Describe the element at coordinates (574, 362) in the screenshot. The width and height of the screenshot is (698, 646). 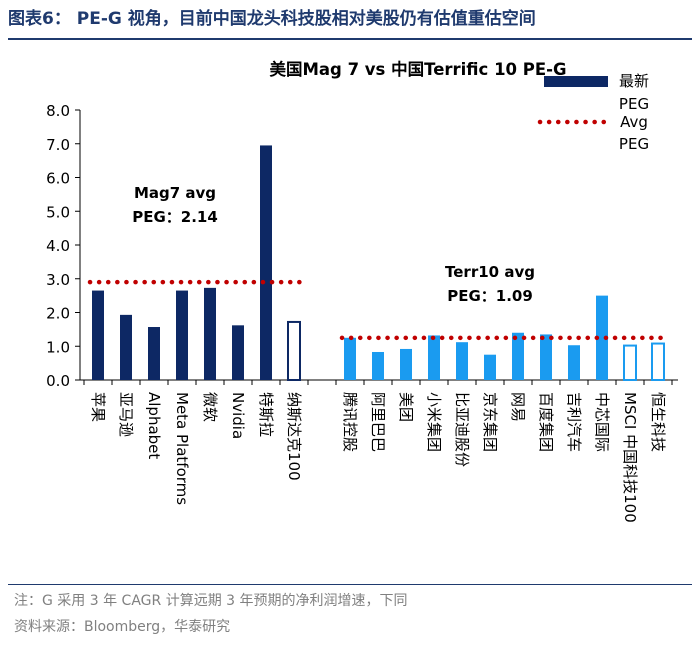
I see `bar-吉利汽车` at that location.